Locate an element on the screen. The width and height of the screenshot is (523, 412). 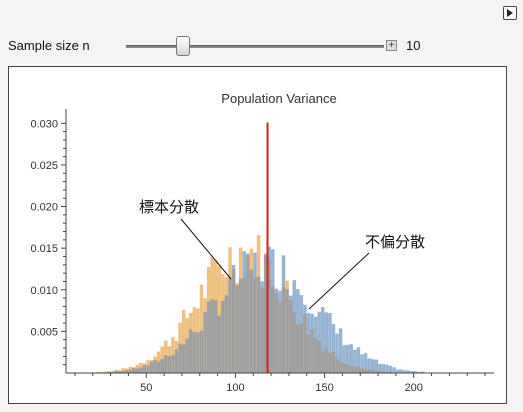
y-tick-label: 0.010 is located at coordinates (44, 291).